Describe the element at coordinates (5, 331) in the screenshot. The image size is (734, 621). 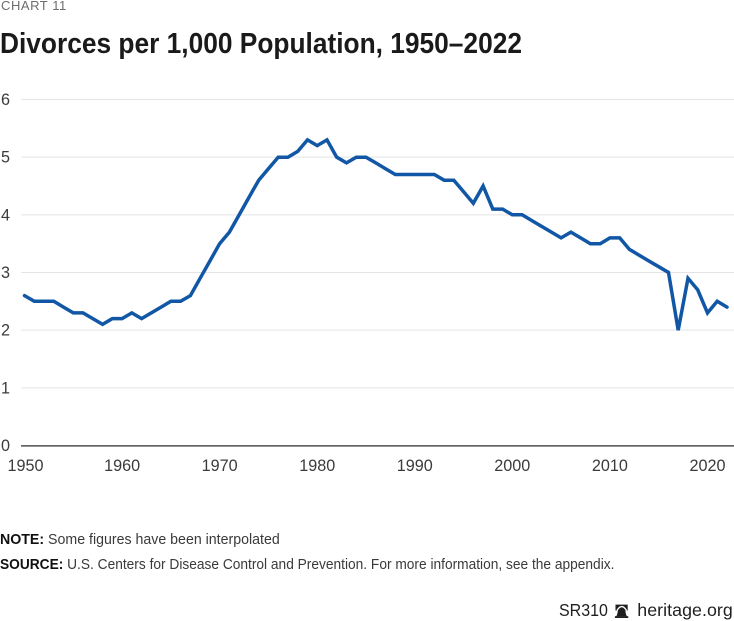
I see `svg-text: 2` at that location.